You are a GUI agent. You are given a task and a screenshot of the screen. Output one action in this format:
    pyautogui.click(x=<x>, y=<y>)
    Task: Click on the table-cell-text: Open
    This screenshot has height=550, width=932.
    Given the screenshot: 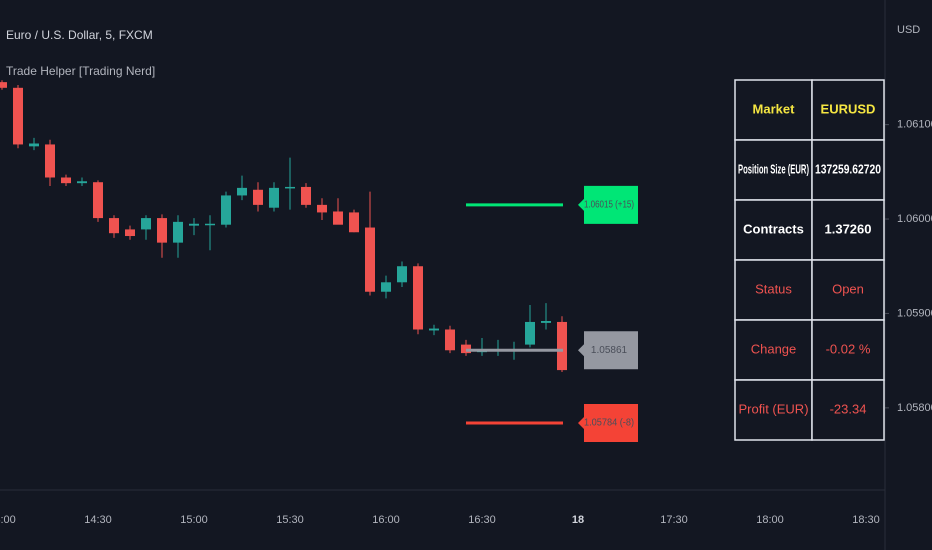 What is the action you would take?
    pyautogui.click(x=848, y=288)
    